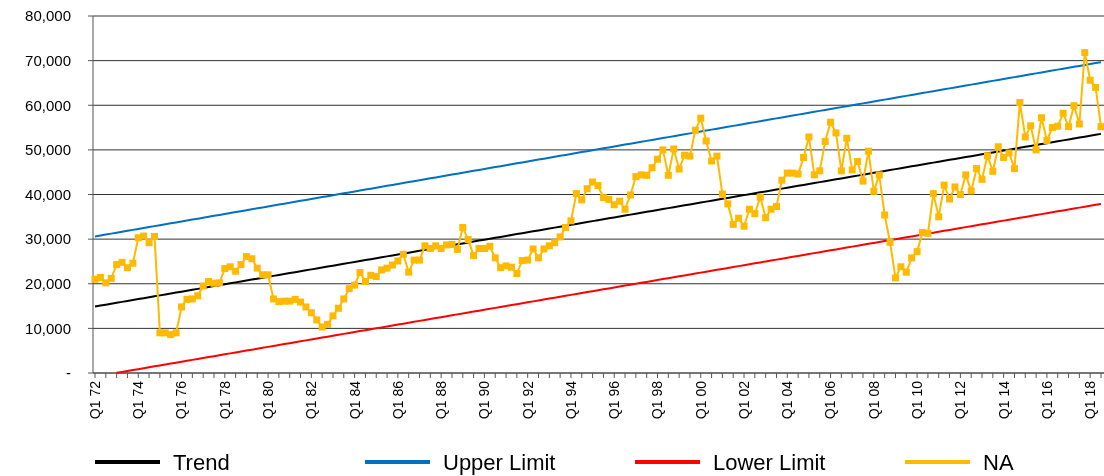 The height and width of the screenshot is (476, 1104). I want to click on x-tick-label: Q1 08, so click(873, 400).